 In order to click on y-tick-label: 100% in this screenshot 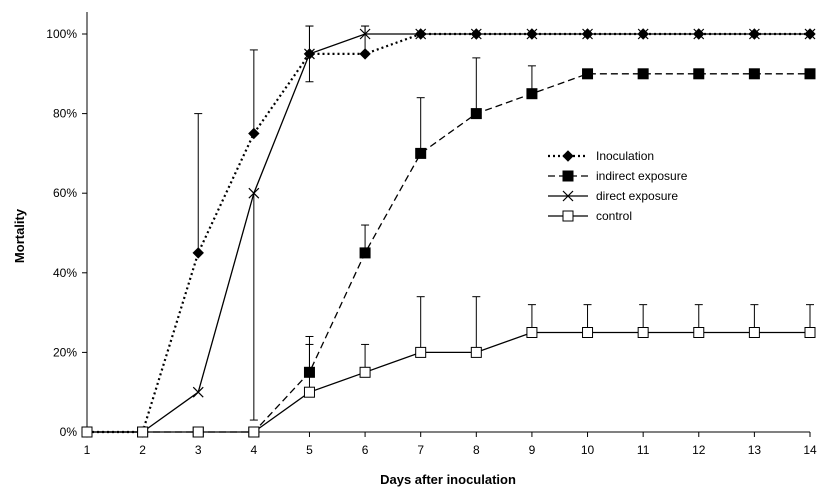, I will do `click(61, 34)`.